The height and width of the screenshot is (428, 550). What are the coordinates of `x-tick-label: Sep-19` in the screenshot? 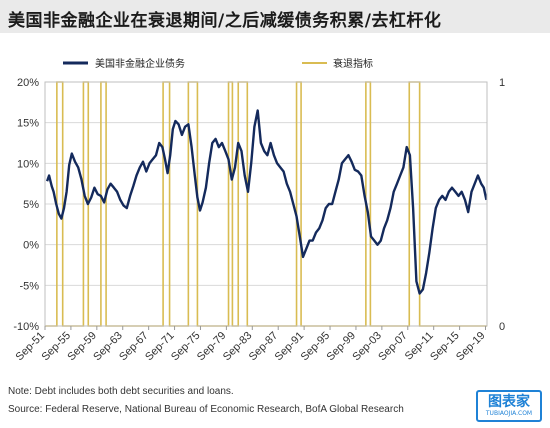 It's located at (471, 347).